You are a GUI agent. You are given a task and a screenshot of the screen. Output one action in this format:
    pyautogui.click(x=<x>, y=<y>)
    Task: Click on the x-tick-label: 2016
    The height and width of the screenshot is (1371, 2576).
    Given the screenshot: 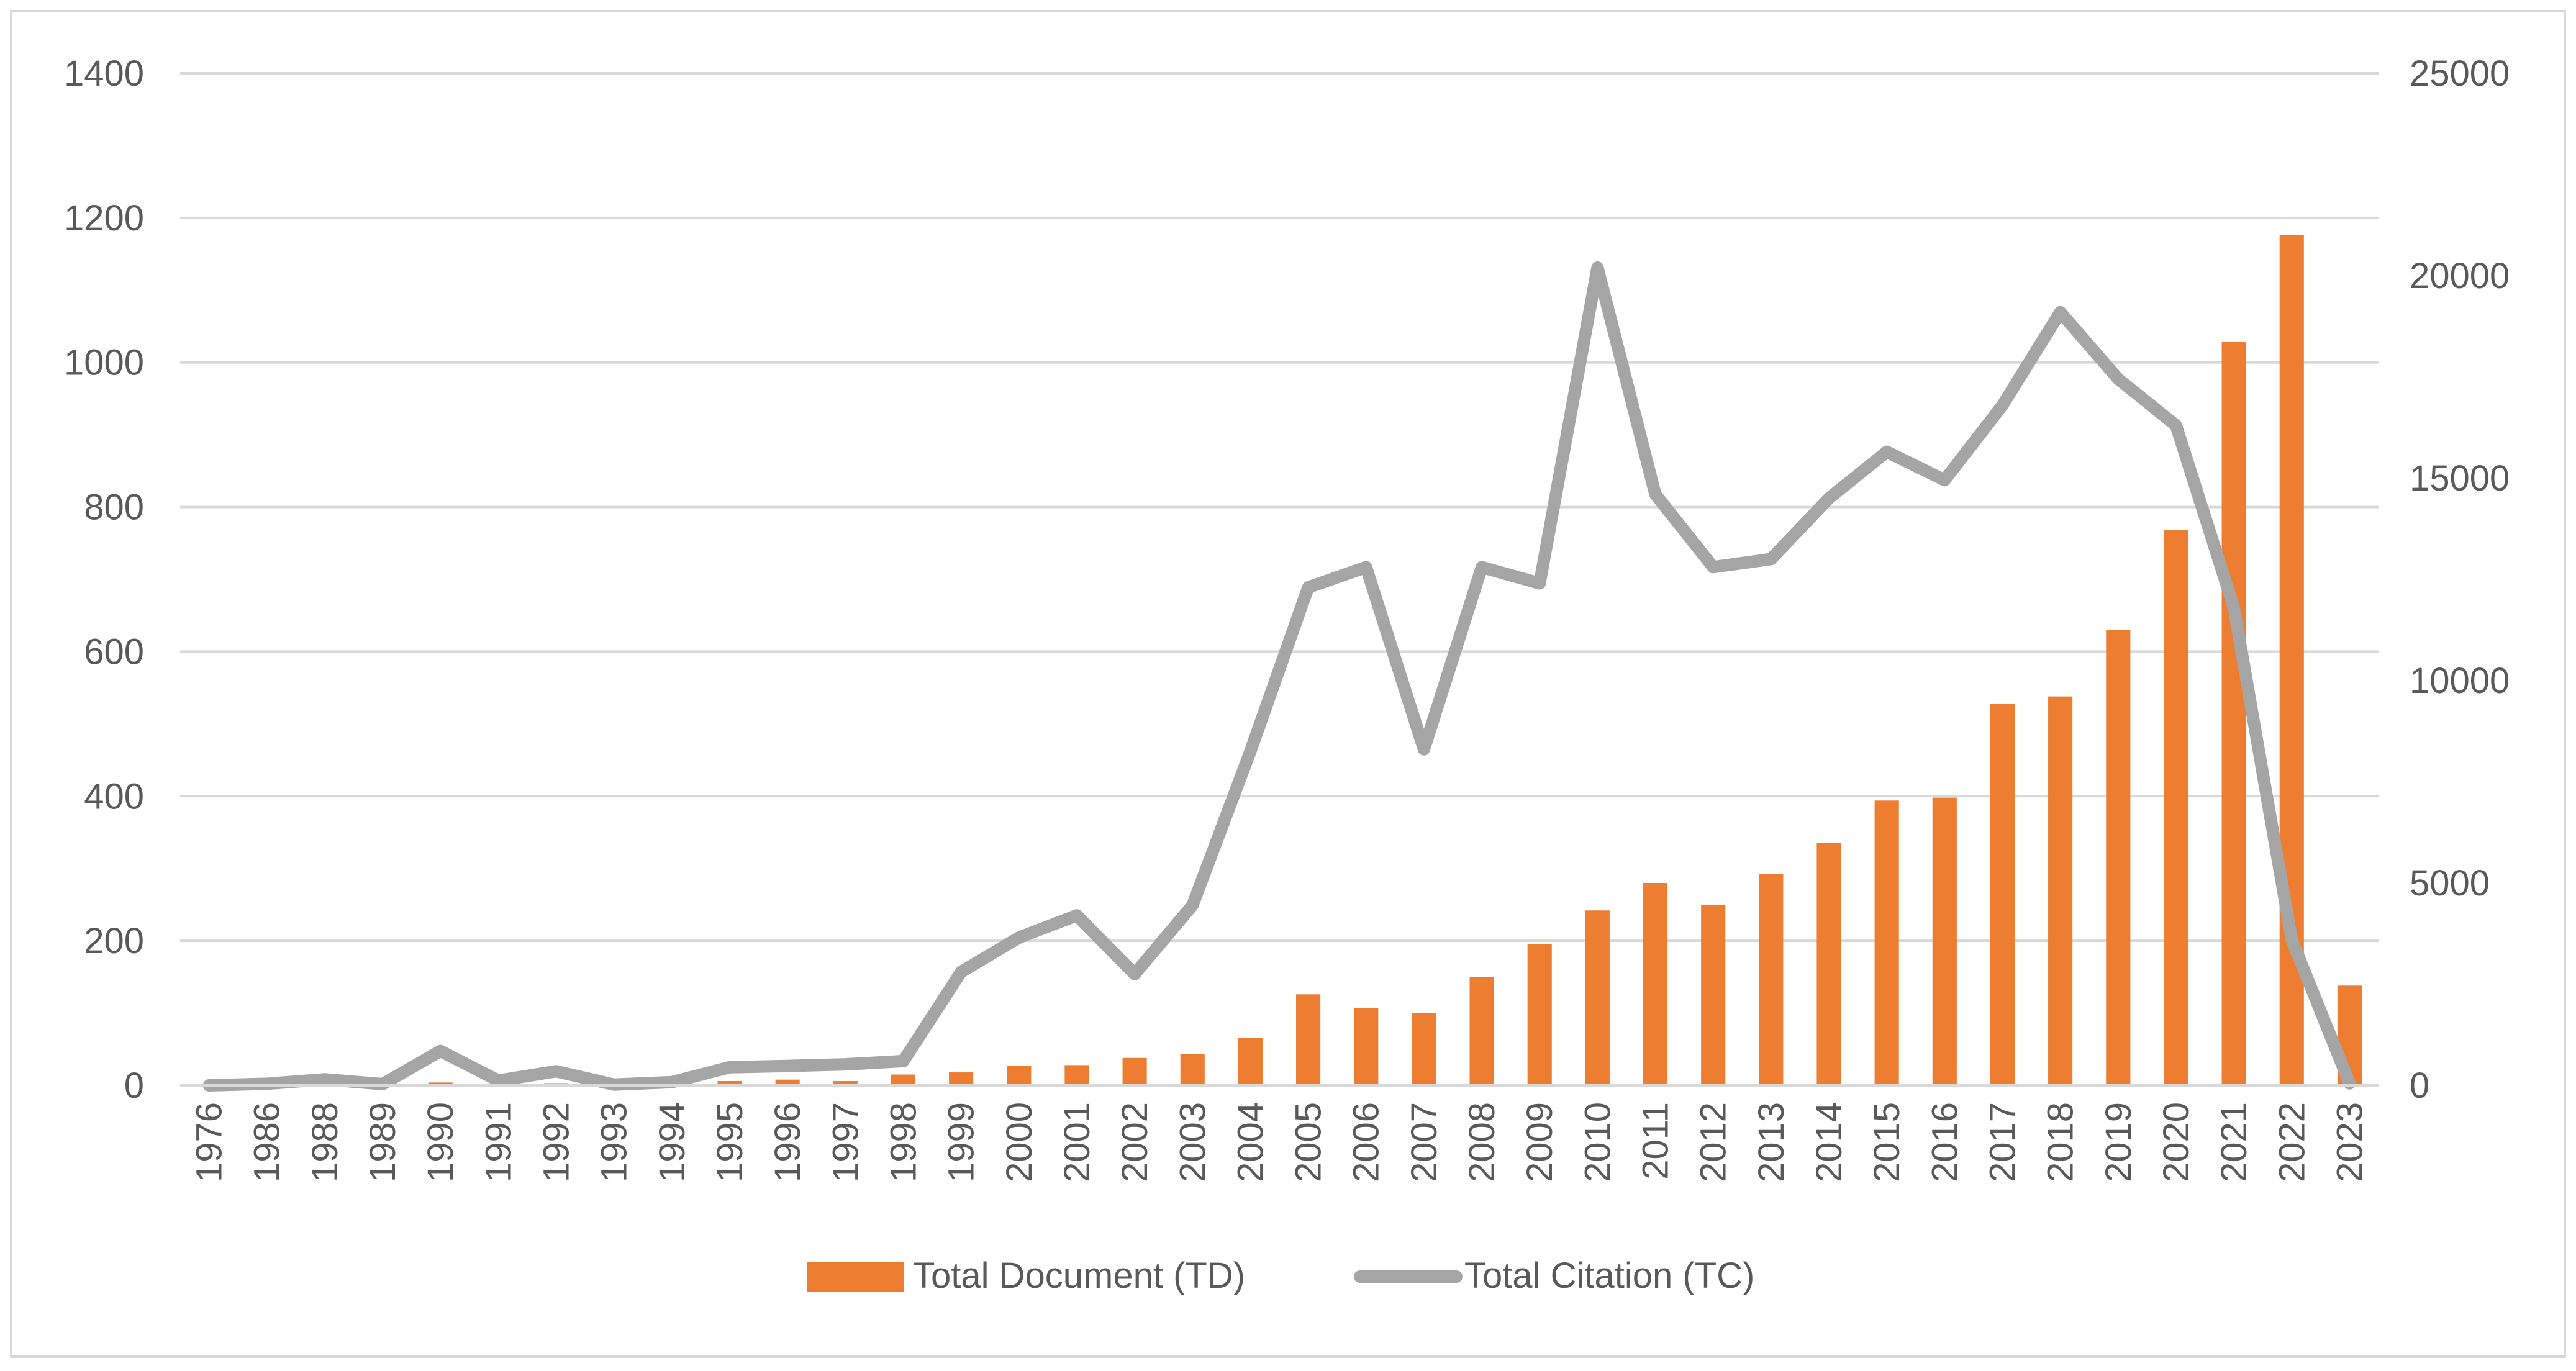 What is the action you would take?
    pyautogui.click(x=1945, y=1142)
    